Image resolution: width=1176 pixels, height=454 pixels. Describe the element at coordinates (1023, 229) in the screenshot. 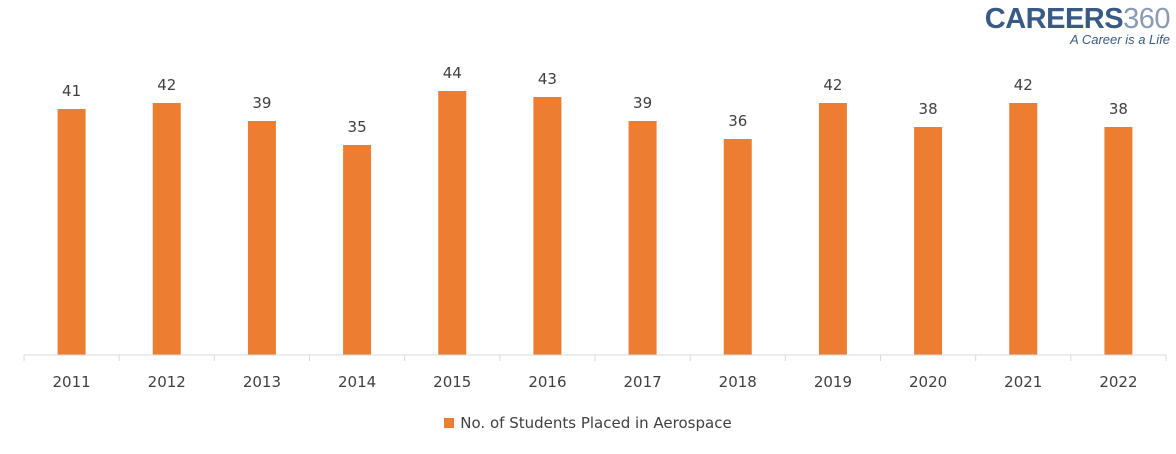

I see `bar-2021` at that location.